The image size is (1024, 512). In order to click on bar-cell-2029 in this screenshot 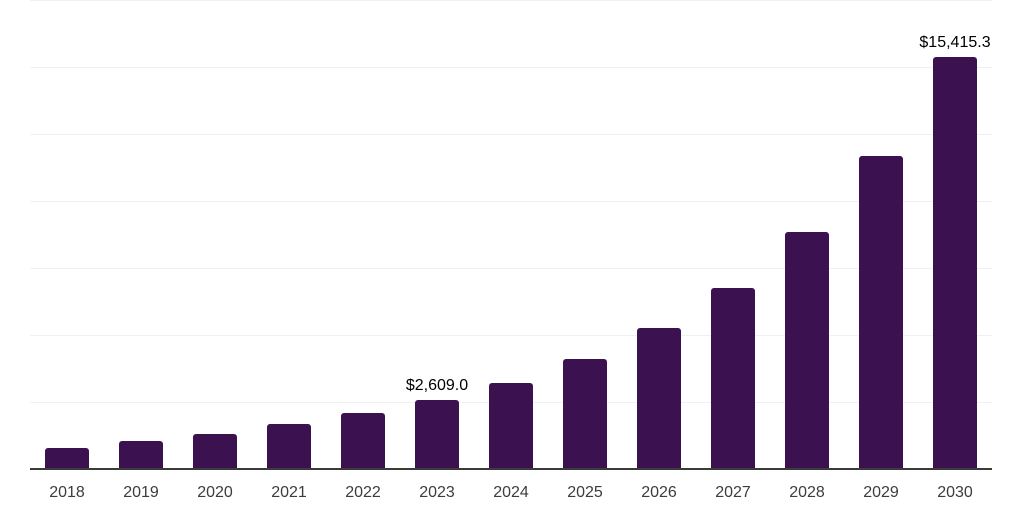, I will do `click(881, 235)`.